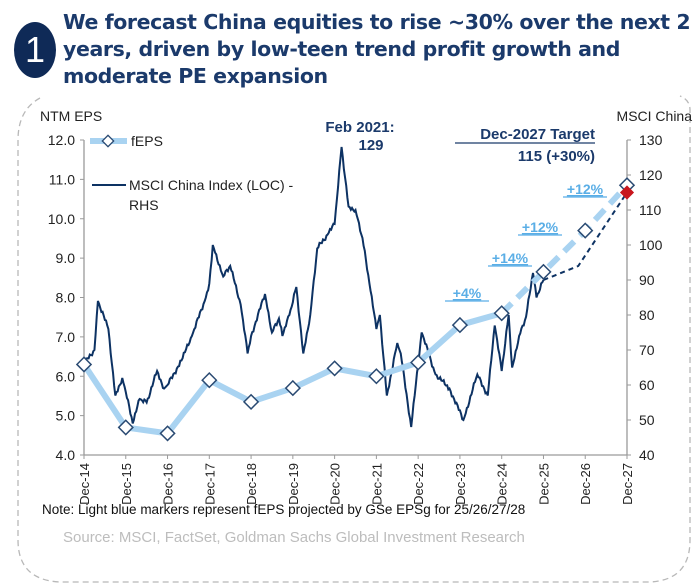 Image resolution: width=700 pixels, height=587 pixels. Describe the element at coordinates (251, 484) in the screenshot. I see `x-tick-label: Dec-18` at that location.